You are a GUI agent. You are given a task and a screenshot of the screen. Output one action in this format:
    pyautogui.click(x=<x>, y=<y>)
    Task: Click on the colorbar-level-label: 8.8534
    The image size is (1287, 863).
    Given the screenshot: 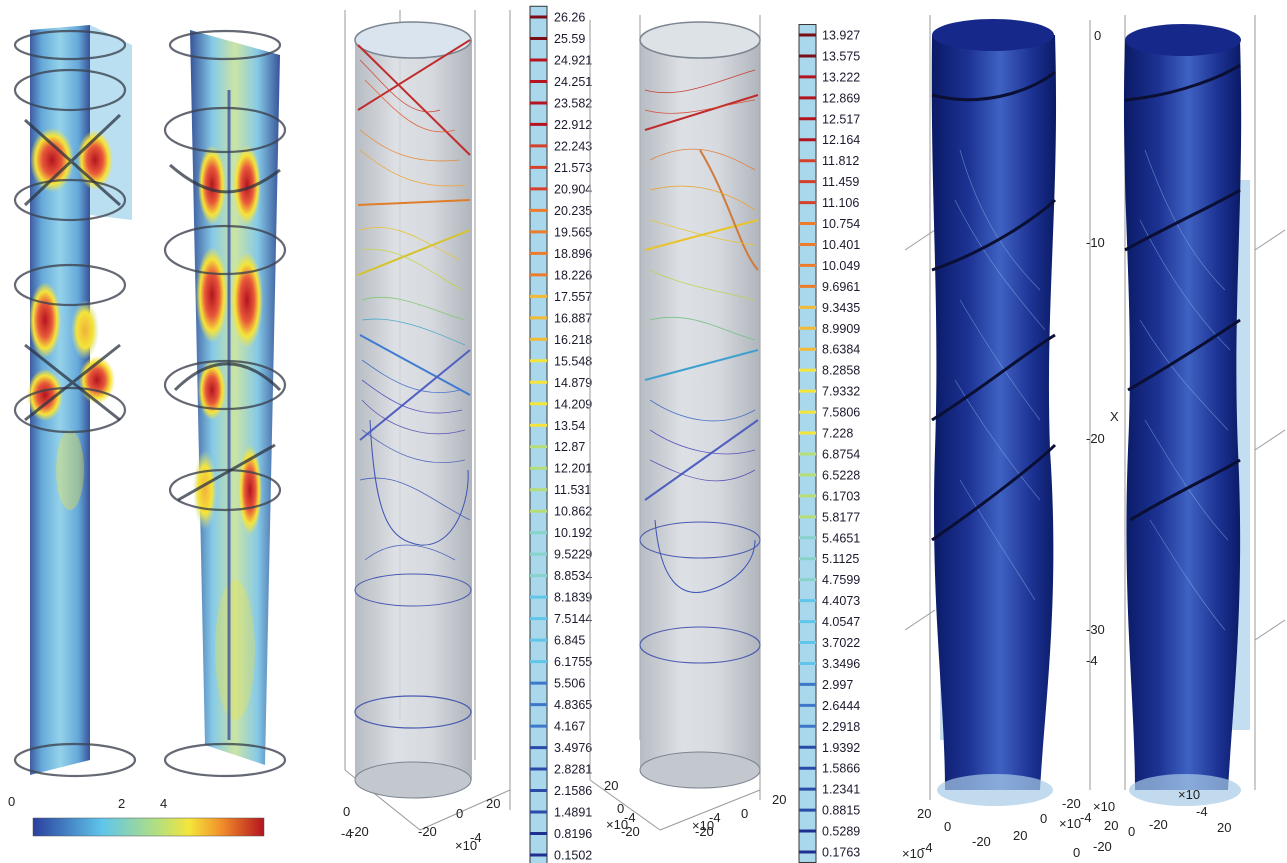 What is the action you would take?
    pyautogui.click(x=573, y=576)
    